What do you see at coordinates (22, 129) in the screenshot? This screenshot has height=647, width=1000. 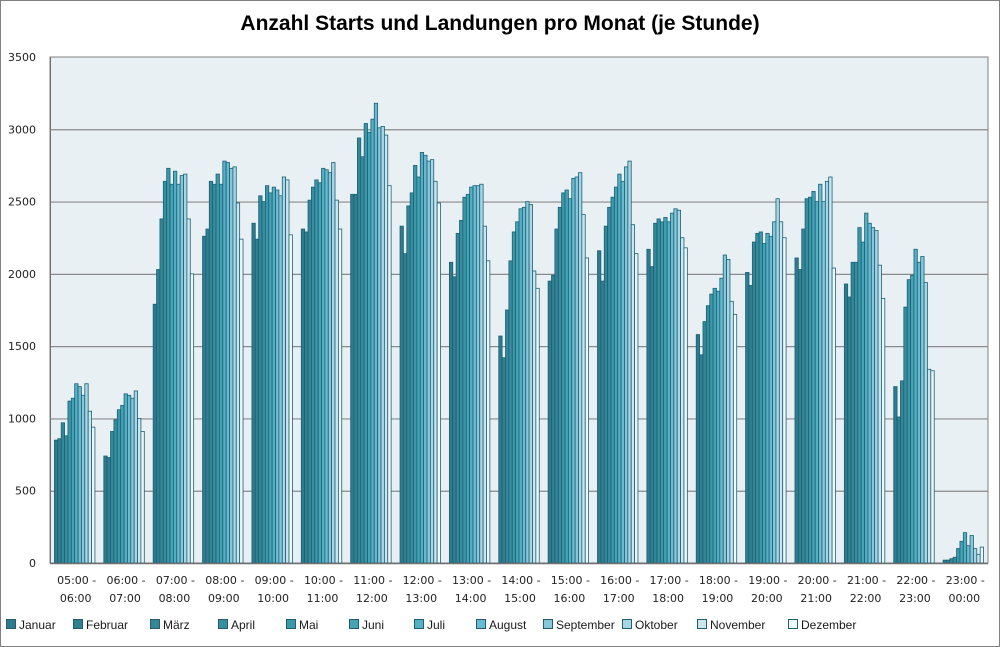 I see `y-tick-label: 3000` at bounding box center [22, 129].